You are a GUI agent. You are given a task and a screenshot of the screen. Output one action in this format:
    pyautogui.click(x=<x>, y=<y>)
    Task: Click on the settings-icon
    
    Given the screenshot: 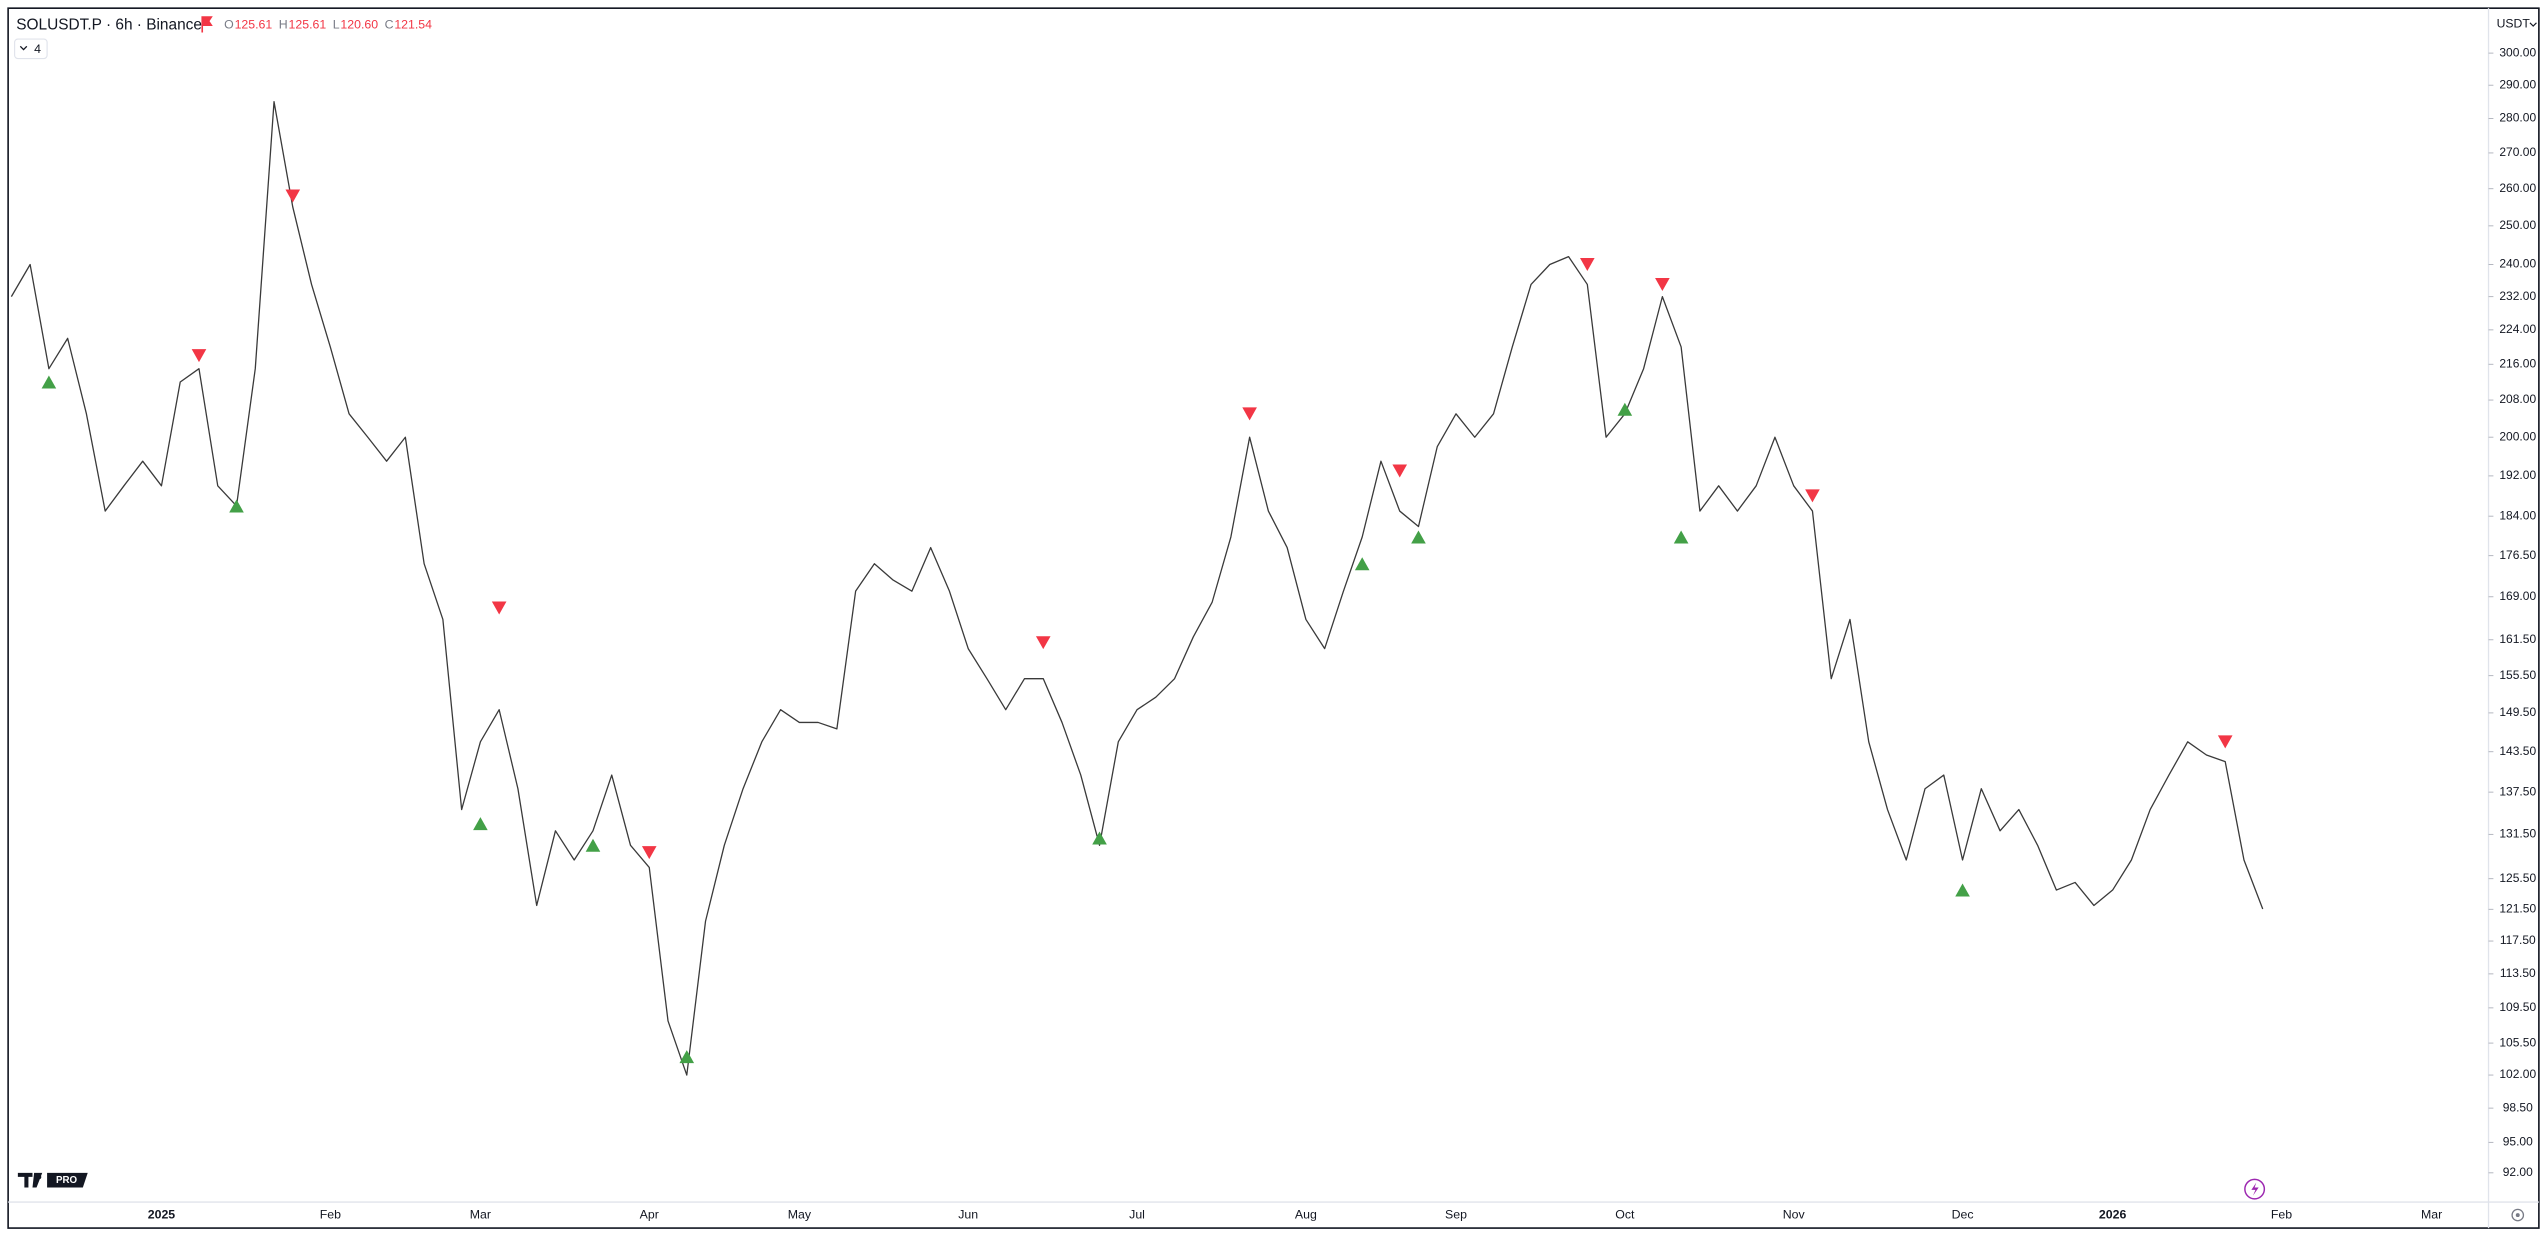 What is the action you would take?
    pyautogui.click(x=2518, y=1215)
    